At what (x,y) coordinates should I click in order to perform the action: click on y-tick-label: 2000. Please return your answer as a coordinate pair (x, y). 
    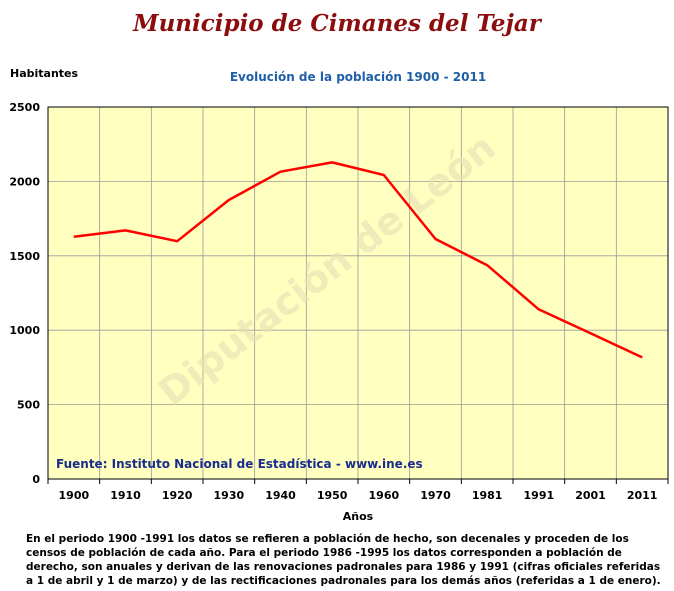
    Looking at the image, I should click on (24, 181).